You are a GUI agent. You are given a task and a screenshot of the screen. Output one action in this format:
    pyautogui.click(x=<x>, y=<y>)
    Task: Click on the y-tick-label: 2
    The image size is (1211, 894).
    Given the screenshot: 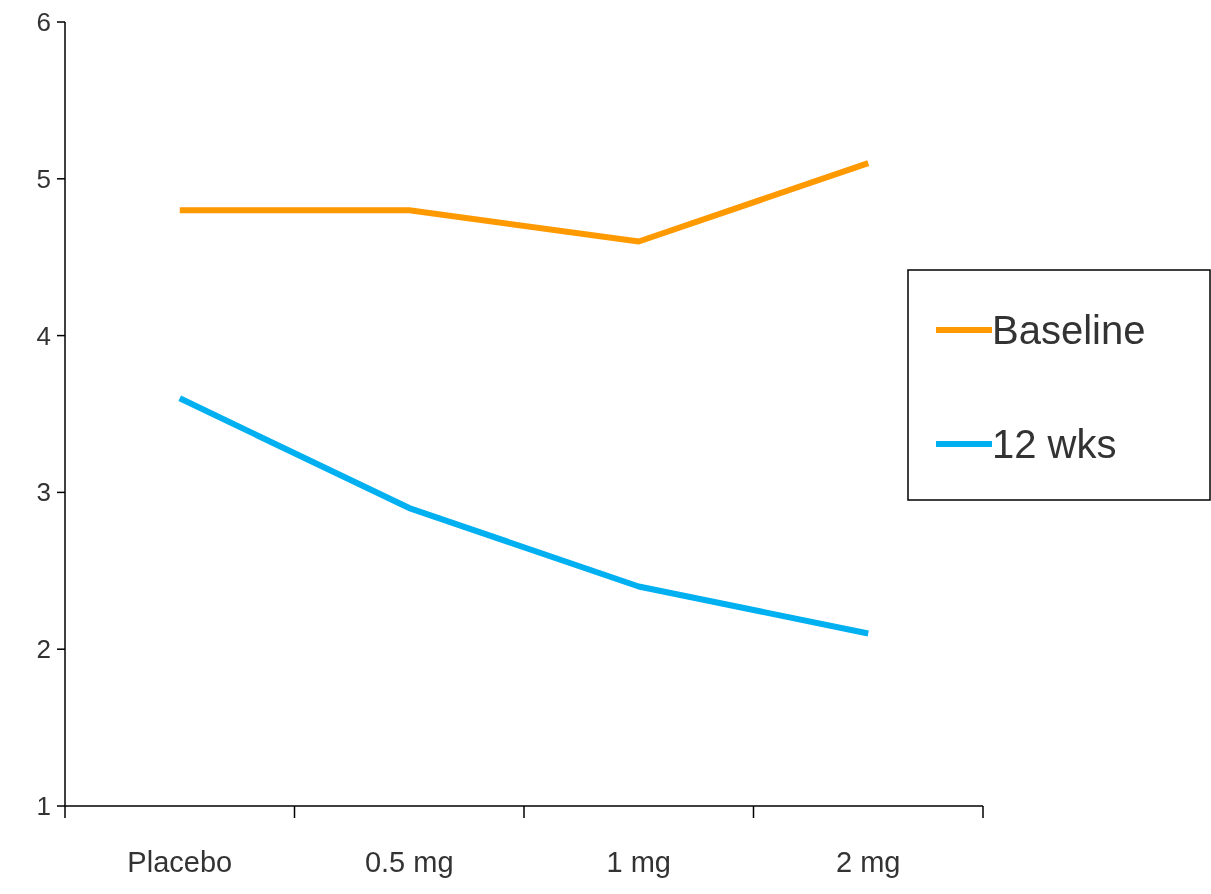 What is the action you would take?
    pyautogui.click(x=43, y=649)
    